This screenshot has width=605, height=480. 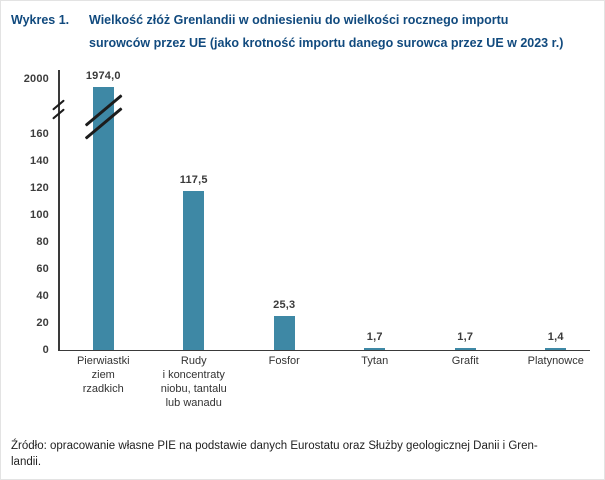 What do you see at coordinates (375, 361) in the screenshot?
I see `x-axis-category-label: Tytan` at bounding box center [375, 361].